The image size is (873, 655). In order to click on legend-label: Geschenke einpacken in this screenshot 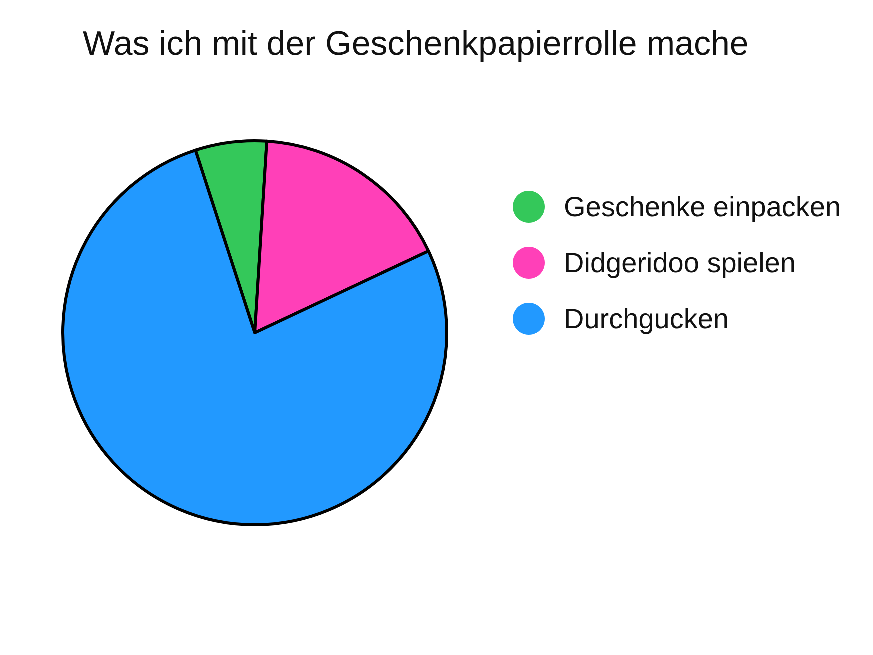, I will do `click(703, 207)`.